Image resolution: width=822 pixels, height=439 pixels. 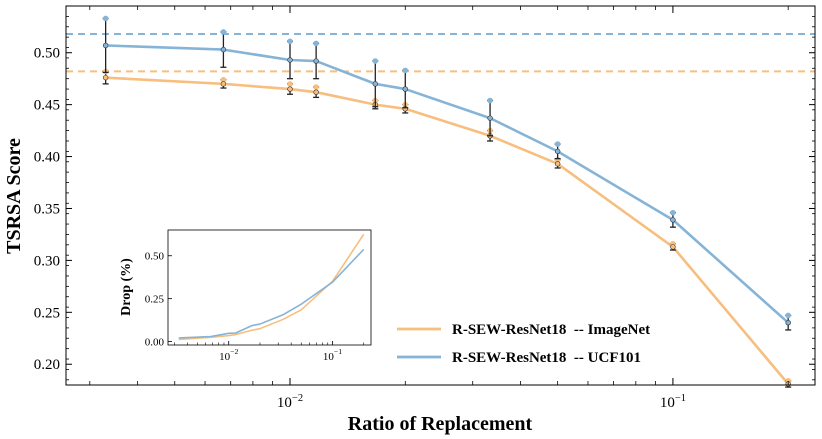 I want to click on inset-y-axis-ticks: 0.00 0.25 0.50, so click(x=158, y=300).